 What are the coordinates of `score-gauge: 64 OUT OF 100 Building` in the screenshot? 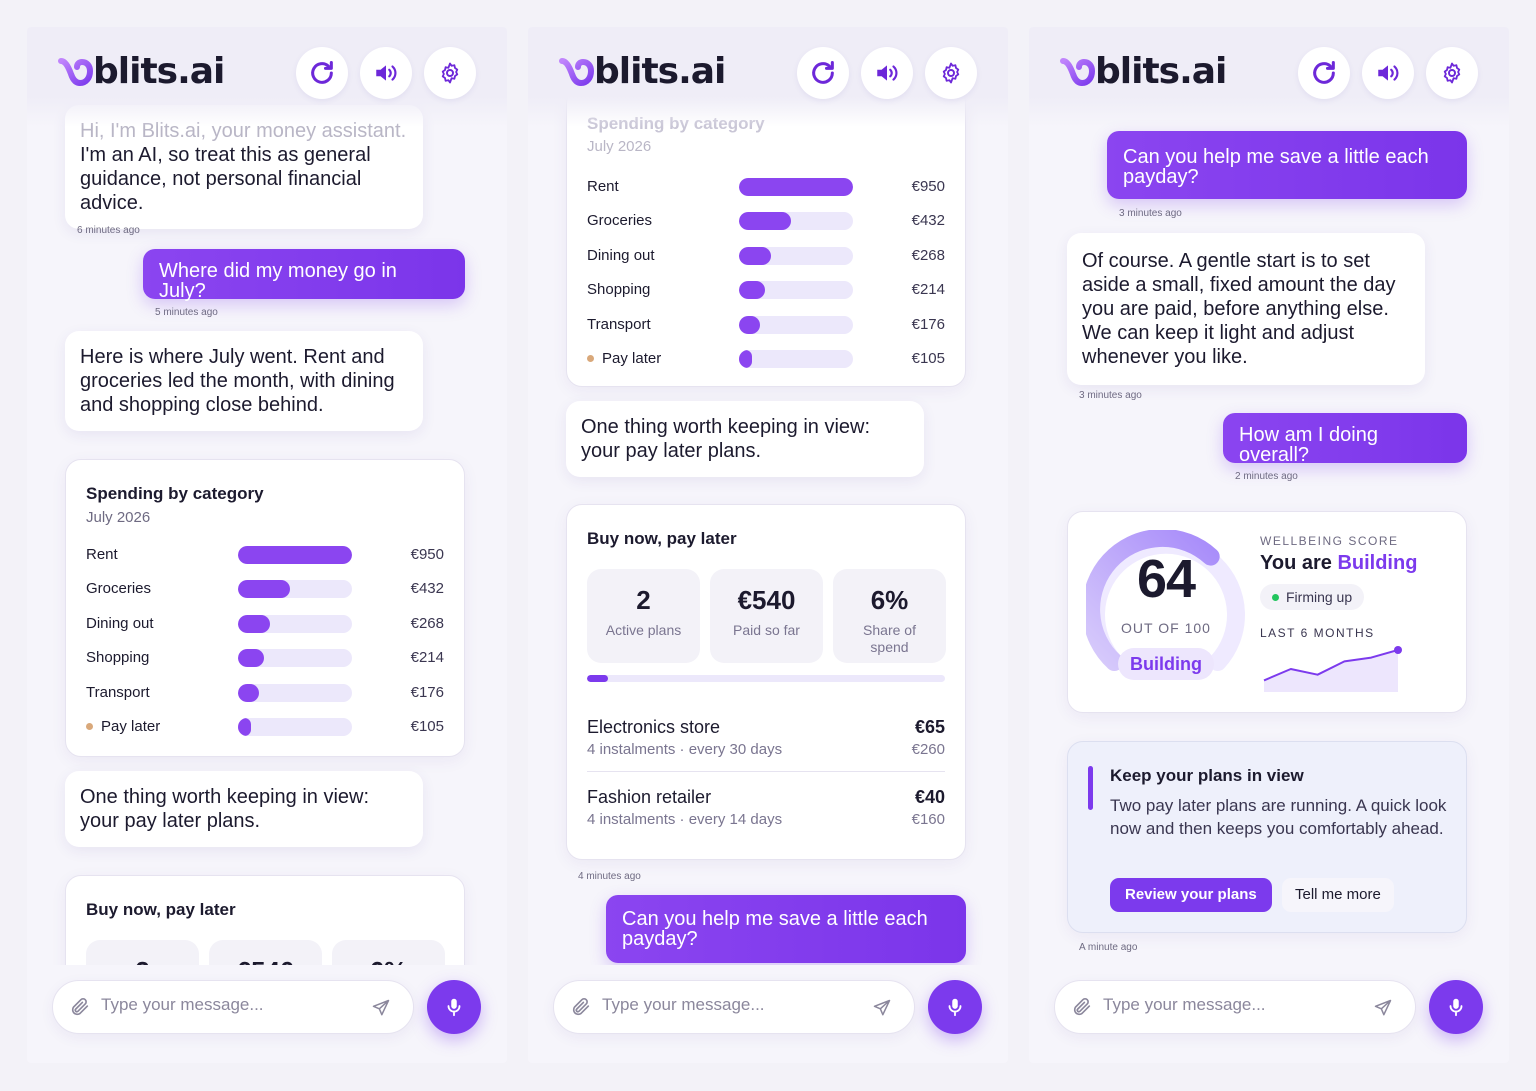 It's located at (1166, 605).